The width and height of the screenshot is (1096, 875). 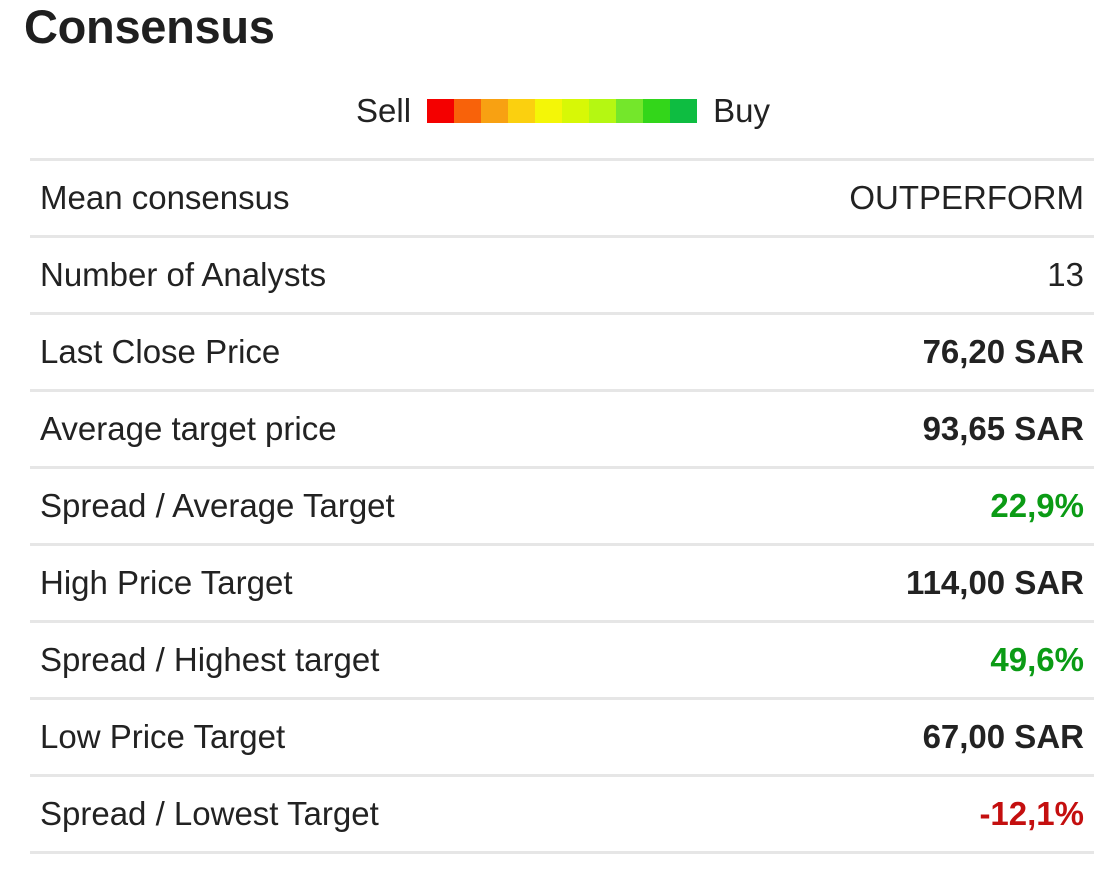 I want to click on table-row-spread-lowest-target: Spread / Lowest Target -12,1%, so click(x=562, y=815).